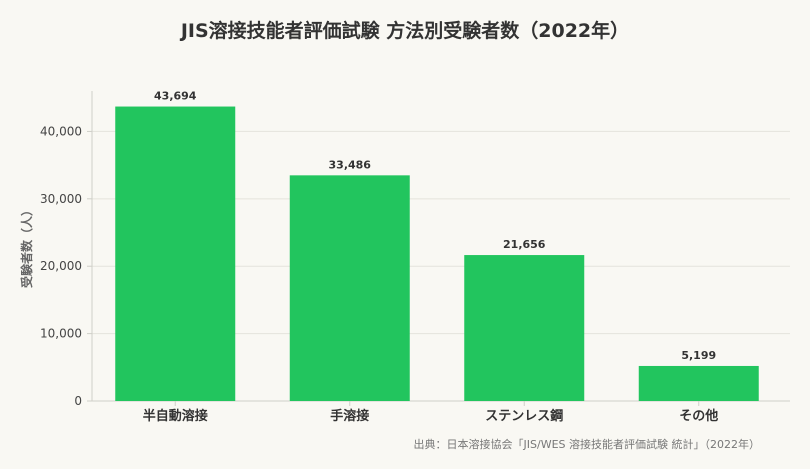 The image size is (810, 469). Describe the element at coordinates (524, 416) in the screenshot. I see `x-tick-label: ステンレス鋼` at that location.